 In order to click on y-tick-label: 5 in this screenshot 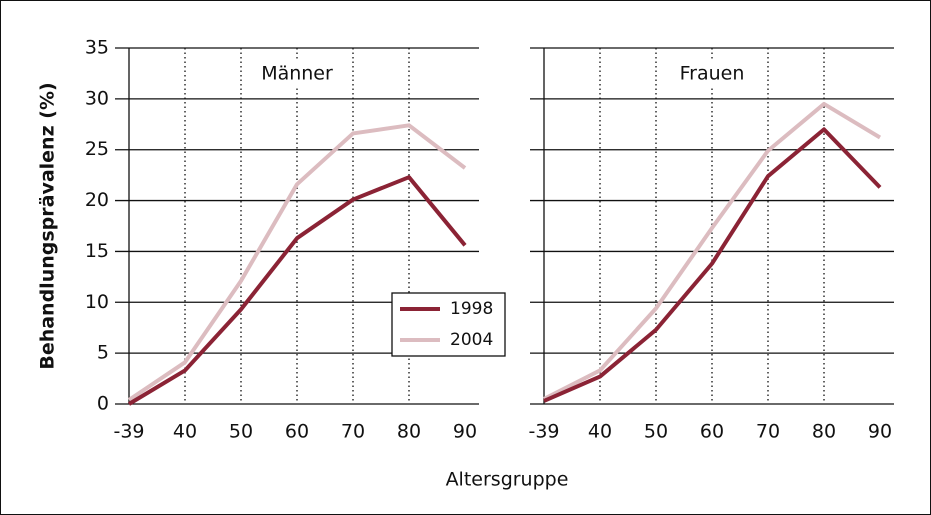, I will do `click(103, 353)`.